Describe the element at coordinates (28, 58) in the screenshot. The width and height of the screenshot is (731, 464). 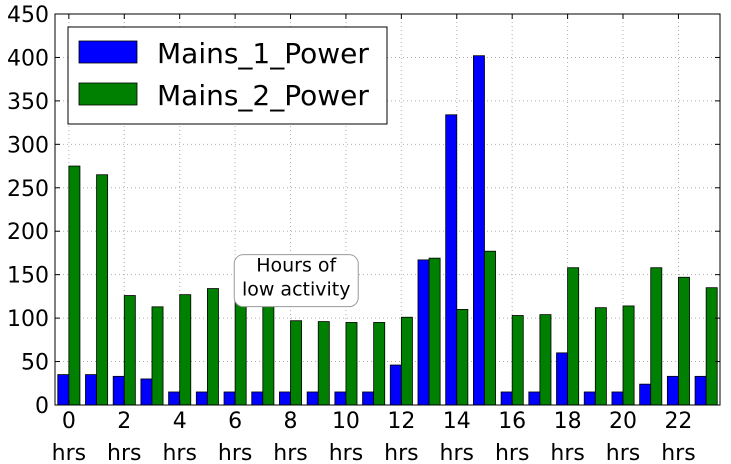
I see `y-tick-label: 400` at that location.